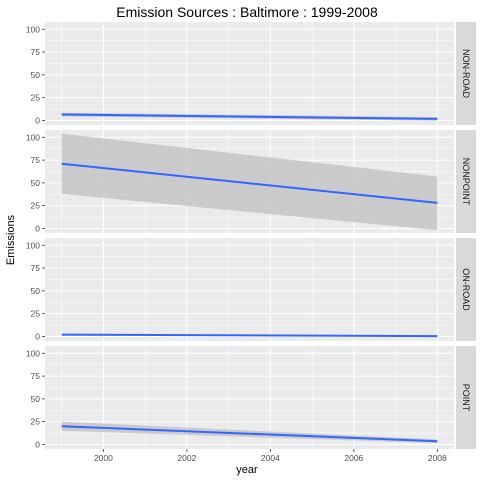 This screenshot has height=480, width=480. I want to click on x-tick-label: 2008, so click(437, 458).